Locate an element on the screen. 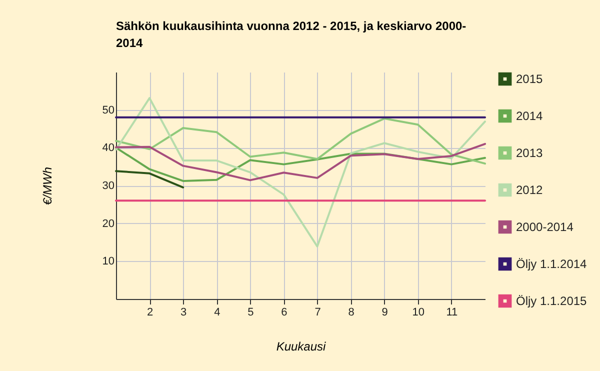  x-tick-label: 2 is located at coordinates (150, 312).